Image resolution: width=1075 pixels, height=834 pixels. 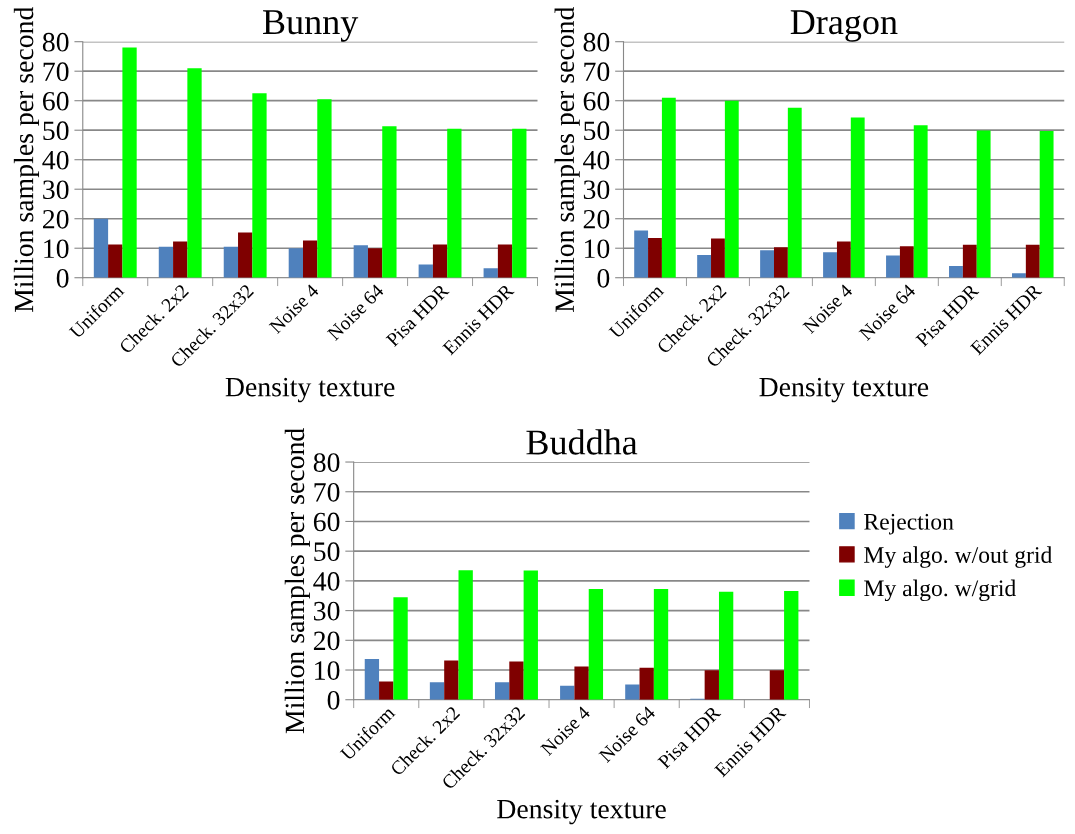 I want to click on legend-label: Rejection, so click(x=909, y=524).